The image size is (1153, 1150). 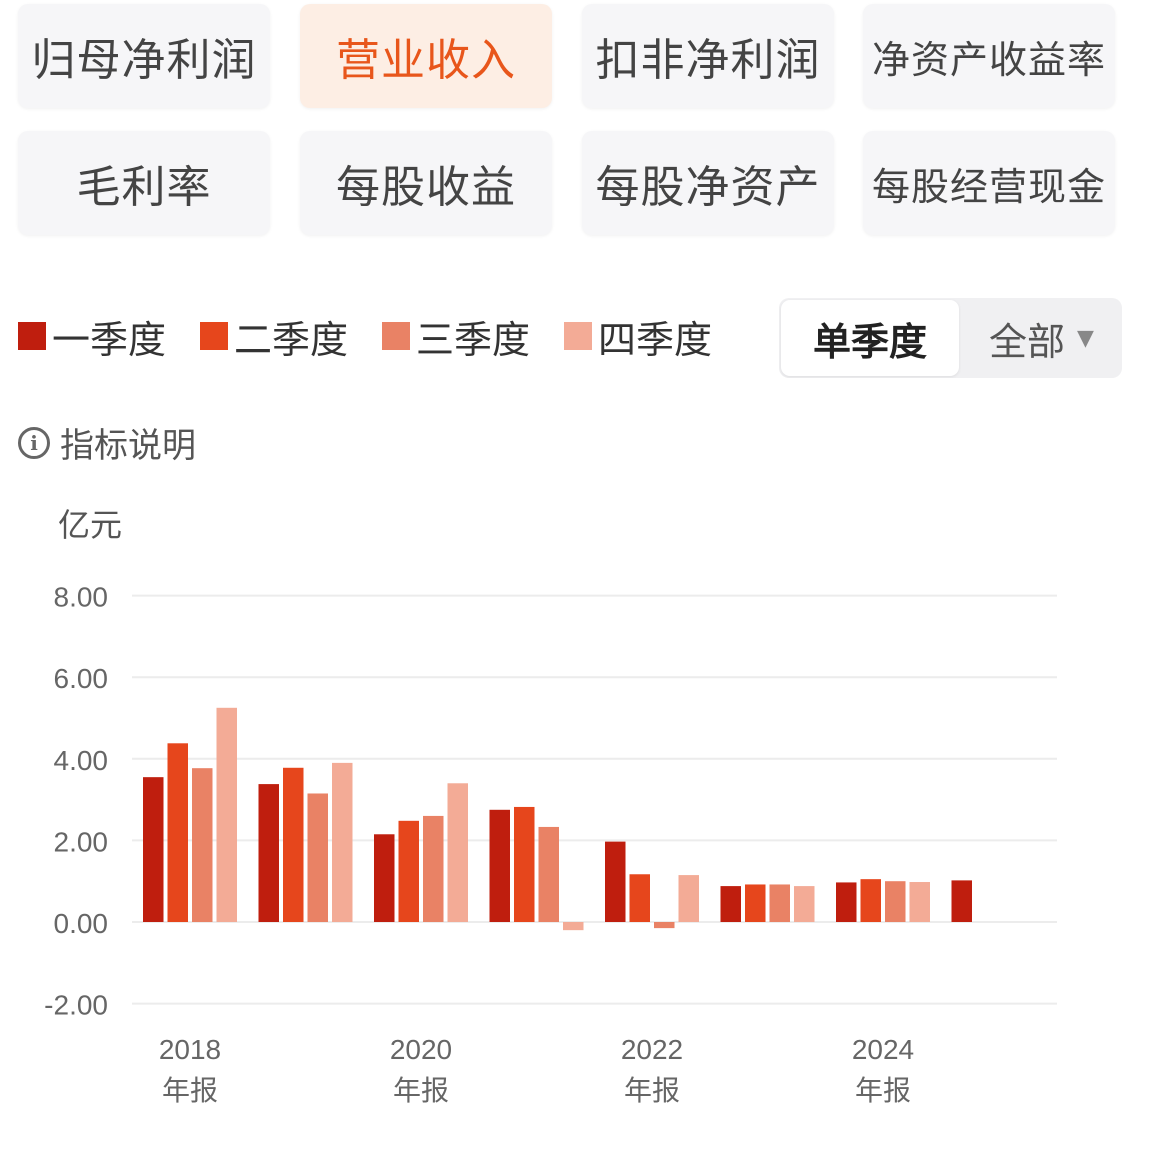 What do you see at coordinates (426, 183) in the screenshot?
I see `tab-eps: 每股收益` at bounding box center [426, 183].